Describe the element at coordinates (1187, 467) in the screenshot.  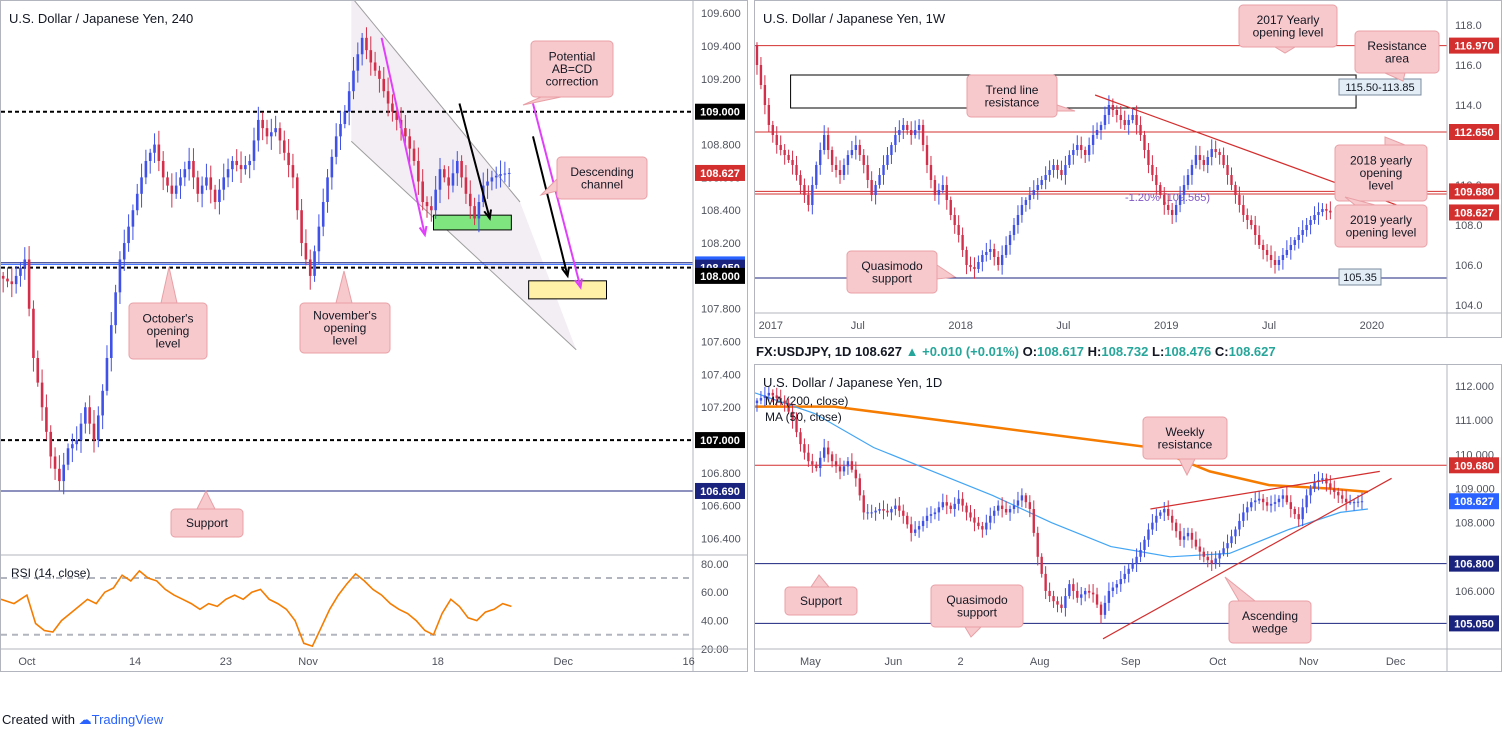
I see `note-weekly-resistance-pointer` at that location.